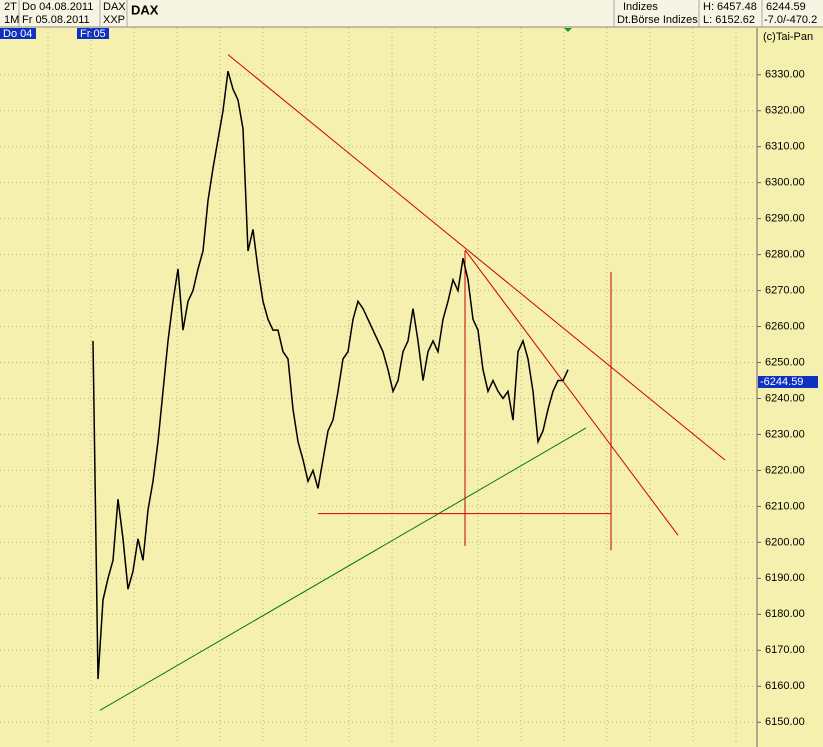 This screenshot has width=823, height=747. Describe the element at coordinates (10, 7) in the screenshot. I see `period: 2T` at that location.